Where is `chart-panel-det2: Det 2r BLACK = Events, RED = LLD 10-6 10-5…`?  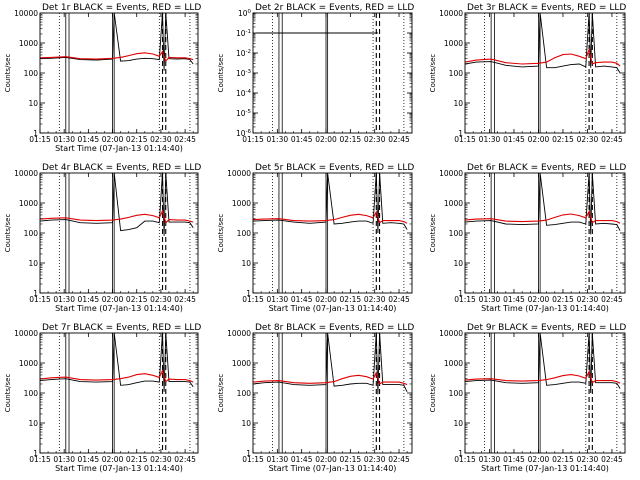
chart-panel-det2: Det 2r BLACK = Events, RED = LLD 10-6 10-5… is located at coordinates (315, 73).